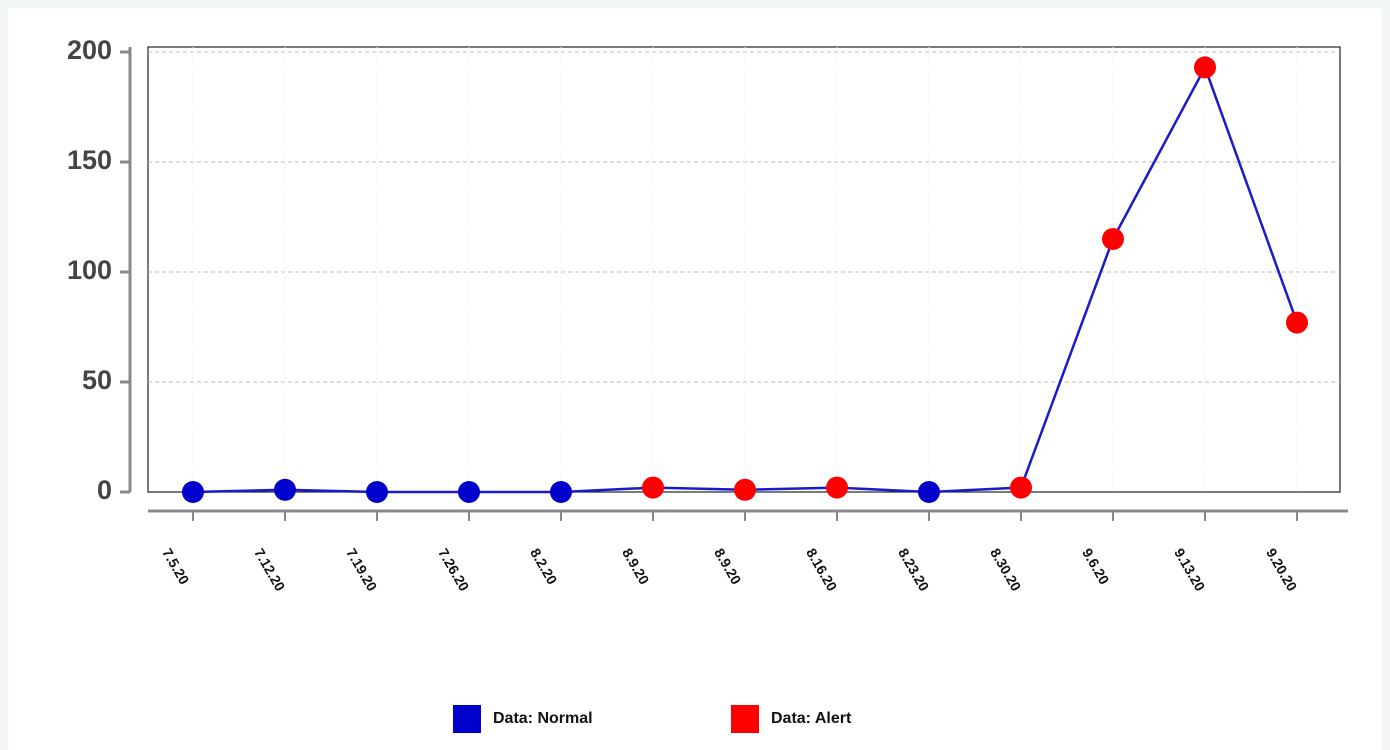 This screenshot has width=1390, height=750. What do you see at coordinates (89, 270) in the screenshot?
I see `y-tick-label: 100` at bounding box center [89, 270].